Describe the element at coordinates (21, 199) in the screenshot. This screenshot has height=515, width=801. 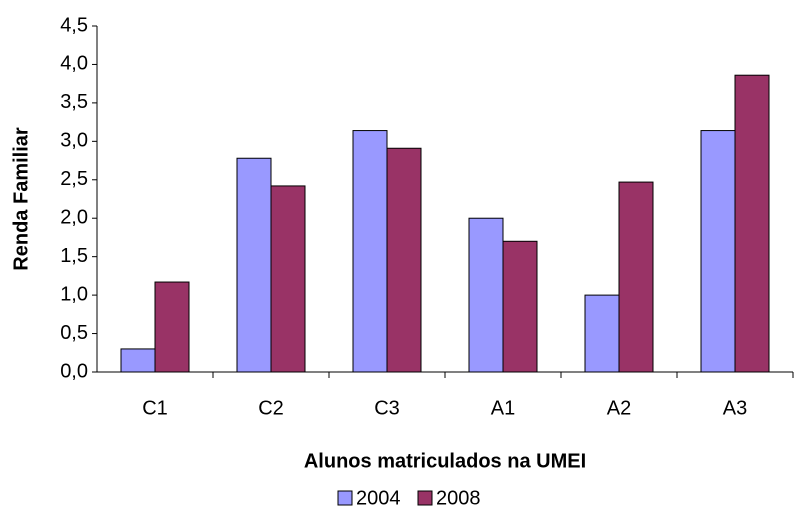
I see `y-axis-label: Renda Familiar` at that location.